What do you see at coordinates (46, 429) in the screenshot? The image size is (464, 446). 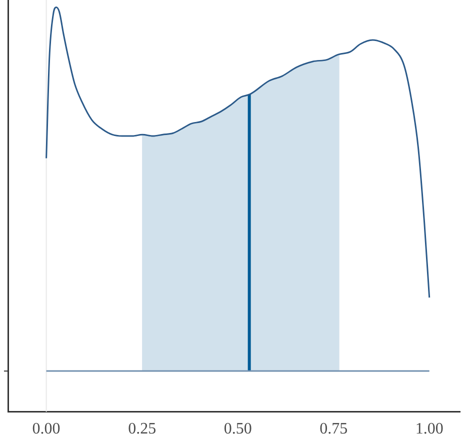 I see `x-tick-label: 0.00` at bounding box center [46, 429].